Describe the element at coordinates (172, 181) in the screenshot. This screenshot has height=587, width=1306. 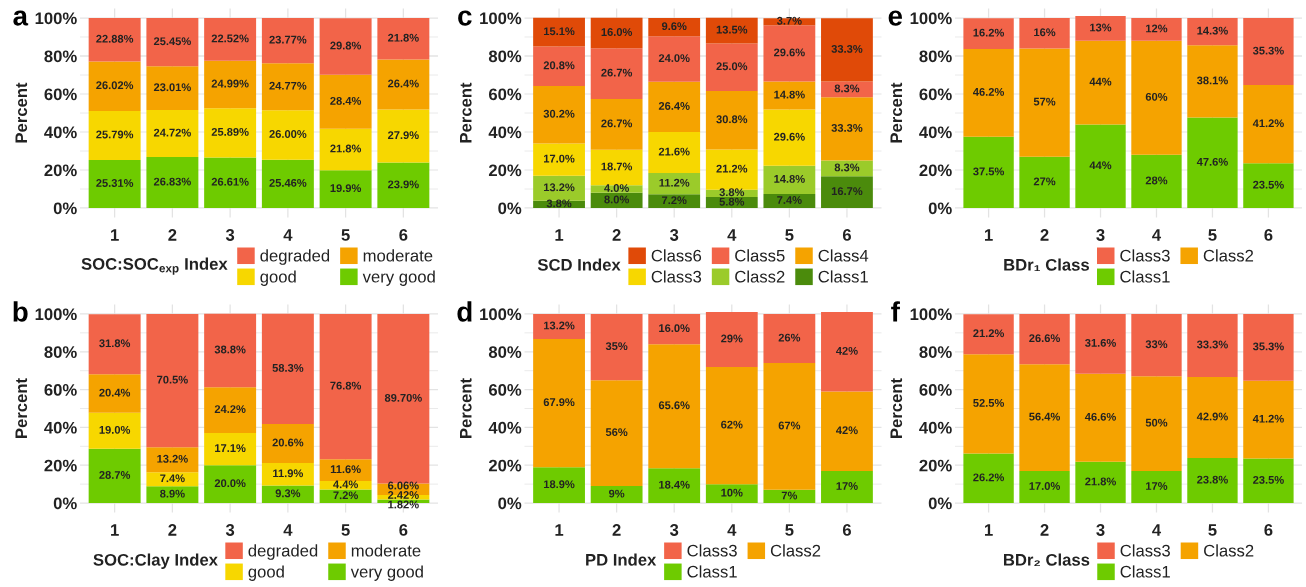
I see `data-label: 26.83%` at that location.